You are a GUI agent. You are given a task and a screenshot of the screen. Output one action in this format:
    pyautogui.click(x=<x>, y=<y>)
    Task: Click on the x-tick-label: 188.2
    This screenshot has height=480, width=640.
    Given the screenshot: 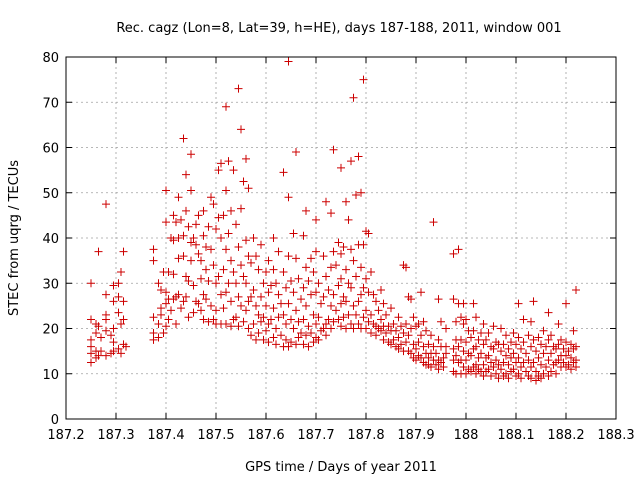 What is the action you would take?
    pyautogui.click(x=565, y=435)
    